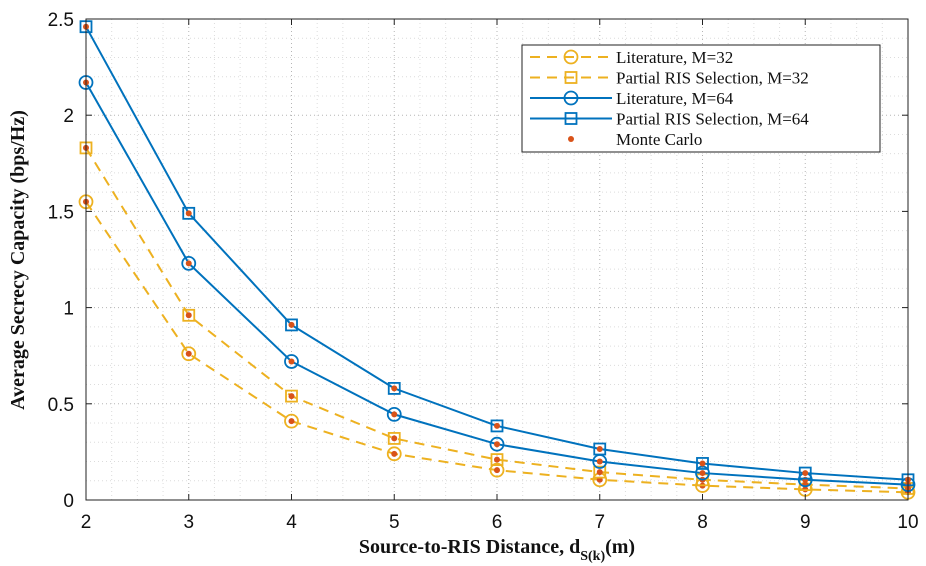 Image resolution: width=926 pixels, height=566 pixels. What do you see at coordinates (805, 522) in the screenshot?
I see `x-tick-label: 9` at bounding box center [805, 522].